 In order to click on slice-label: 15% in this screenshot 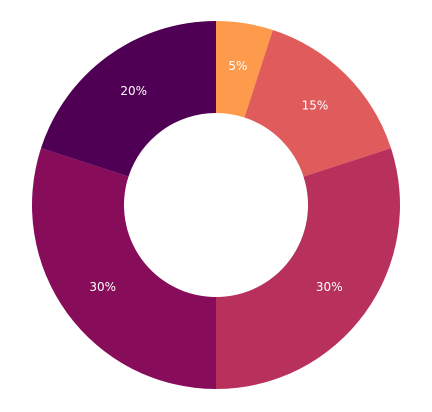, I will do `click(315, 106)`.